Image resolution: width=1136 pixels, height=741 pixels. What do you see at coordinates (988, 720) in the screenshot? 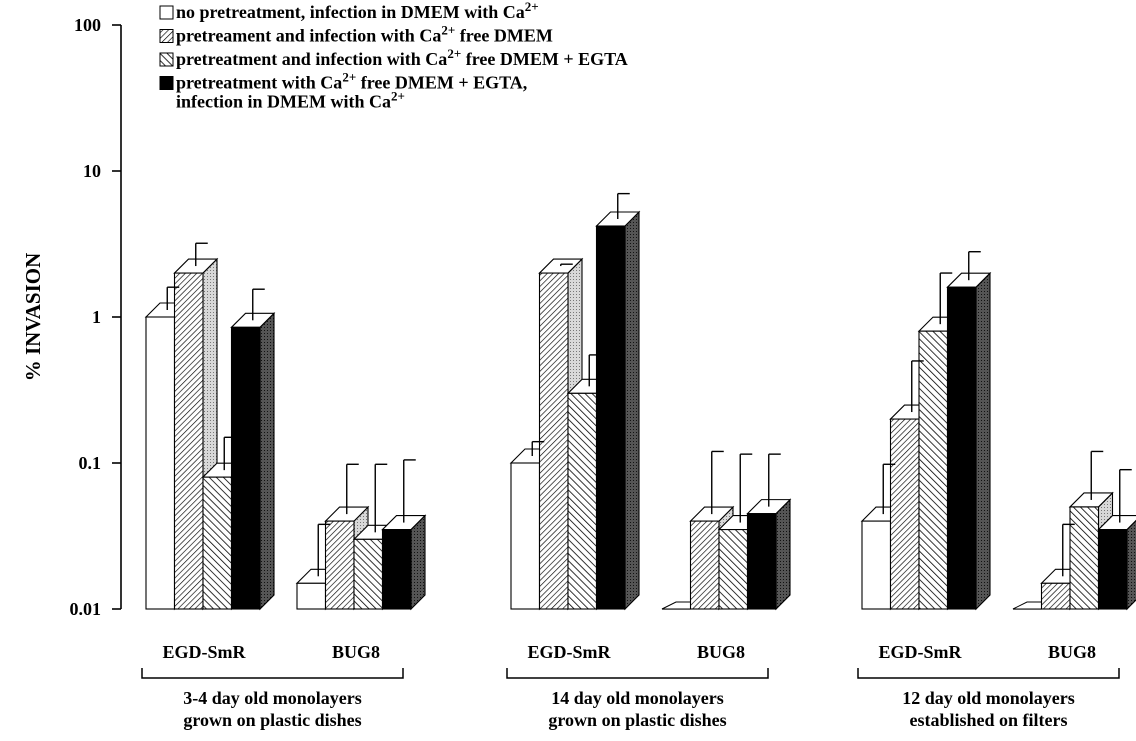
I see `group-caption: established on filters` at bounding box center [988, 720].